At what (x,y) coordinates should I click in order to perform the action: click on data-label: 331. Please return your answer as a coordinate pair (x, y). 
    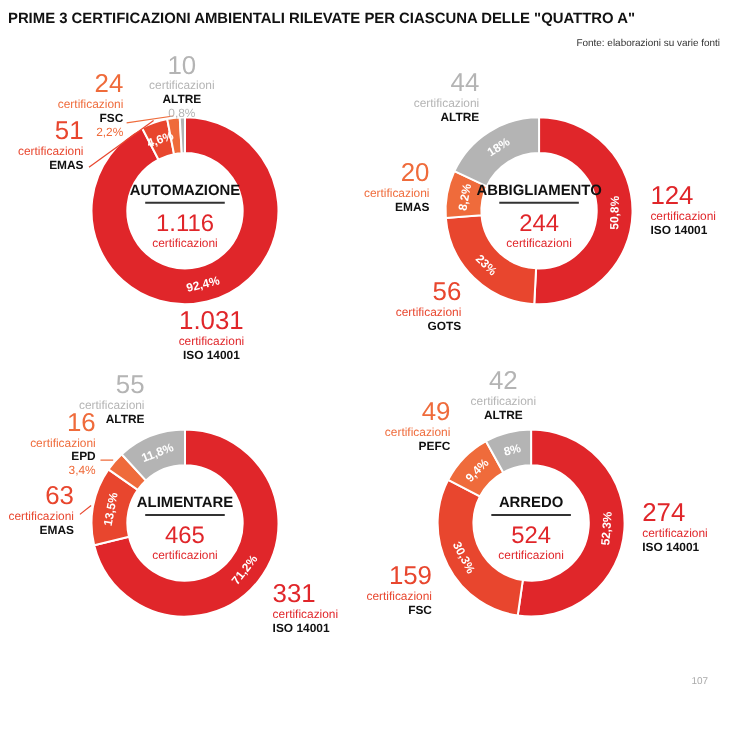
    Looking at the image, I should click on (294, 592).